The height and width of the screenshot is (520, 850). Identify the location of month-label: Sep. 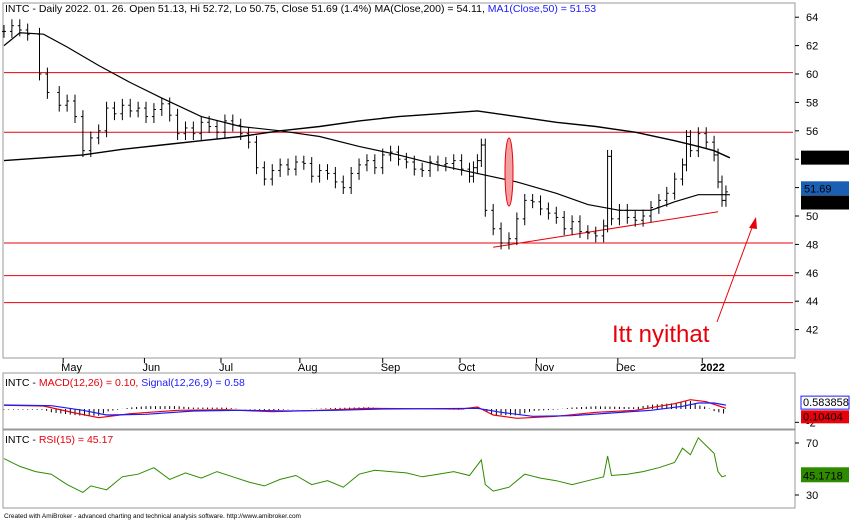
(391, 368).